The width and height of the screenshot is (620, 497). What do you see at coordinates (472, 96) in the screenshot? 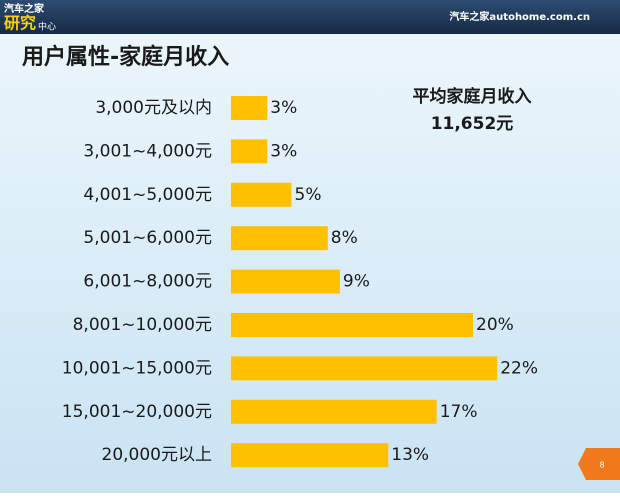
I see `annotation-label: 平均家庭月收入` at bounding box center [472, 96].